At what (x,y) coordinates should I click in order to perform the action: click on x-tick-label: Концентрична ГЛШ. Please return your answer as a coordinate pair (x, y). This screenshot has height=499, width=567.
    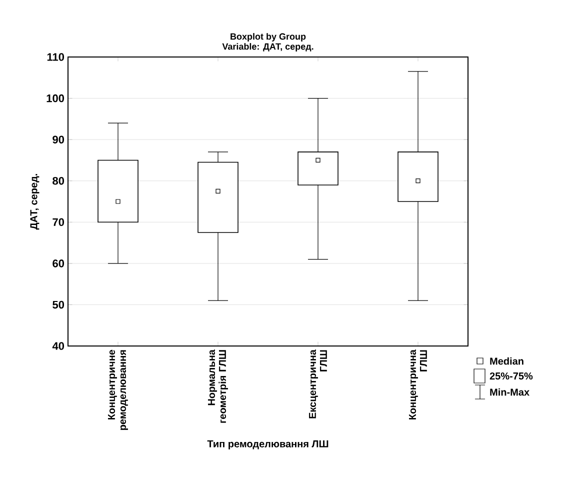
    Looking at the image, I should click on (418, 384).